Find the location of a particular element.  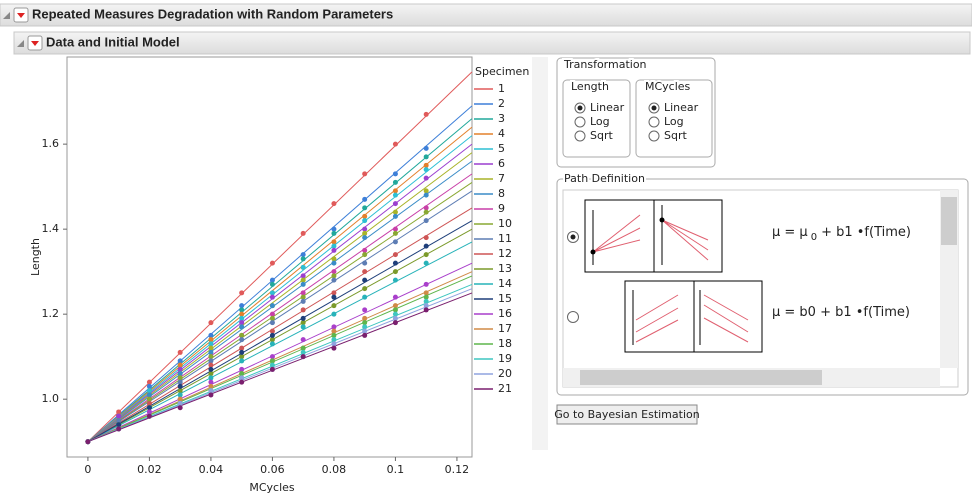

legend-label: 20 is located at coordinates (505, 373).